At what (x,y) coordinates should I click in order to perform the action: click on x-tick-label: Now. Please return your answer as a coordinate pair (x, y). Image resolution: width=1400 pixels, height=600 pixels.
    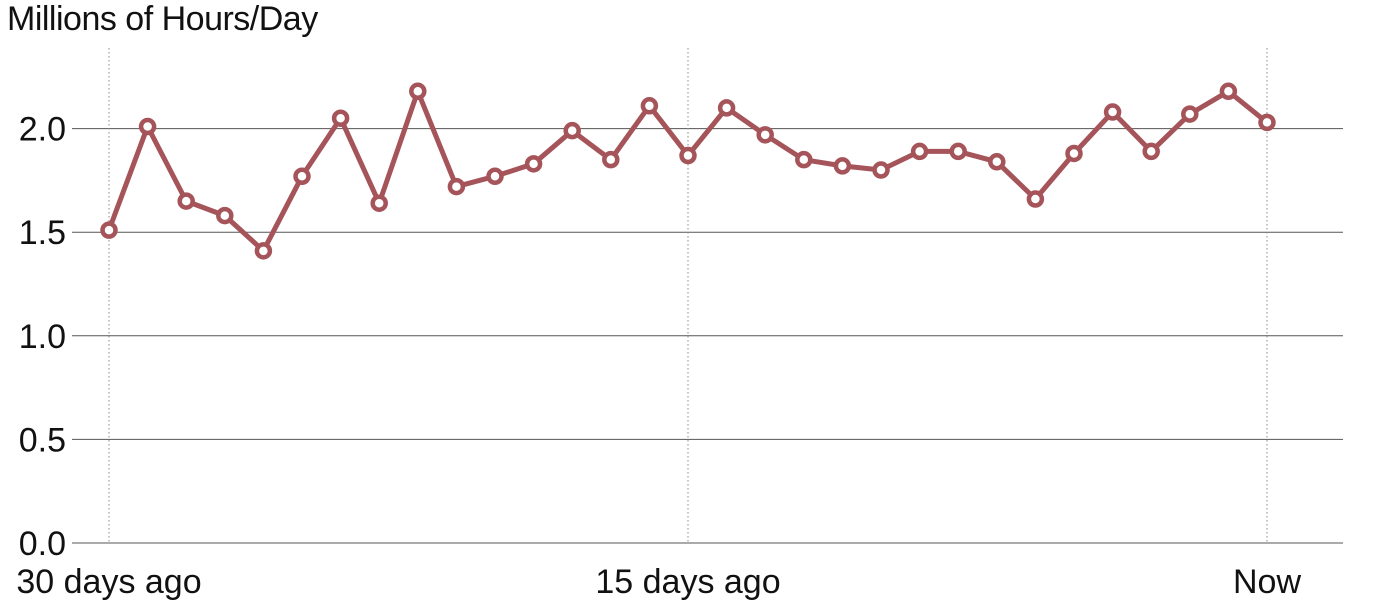
    Looking at the image, I should click on (1267, 581).